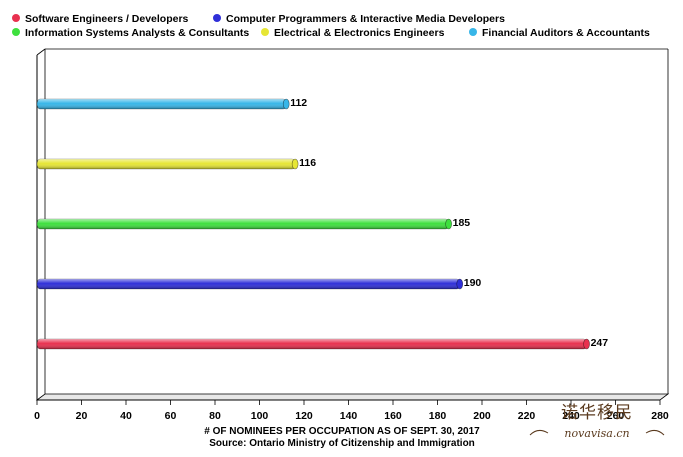  I want to click on x-tick-label: 100, so click(260, 416).